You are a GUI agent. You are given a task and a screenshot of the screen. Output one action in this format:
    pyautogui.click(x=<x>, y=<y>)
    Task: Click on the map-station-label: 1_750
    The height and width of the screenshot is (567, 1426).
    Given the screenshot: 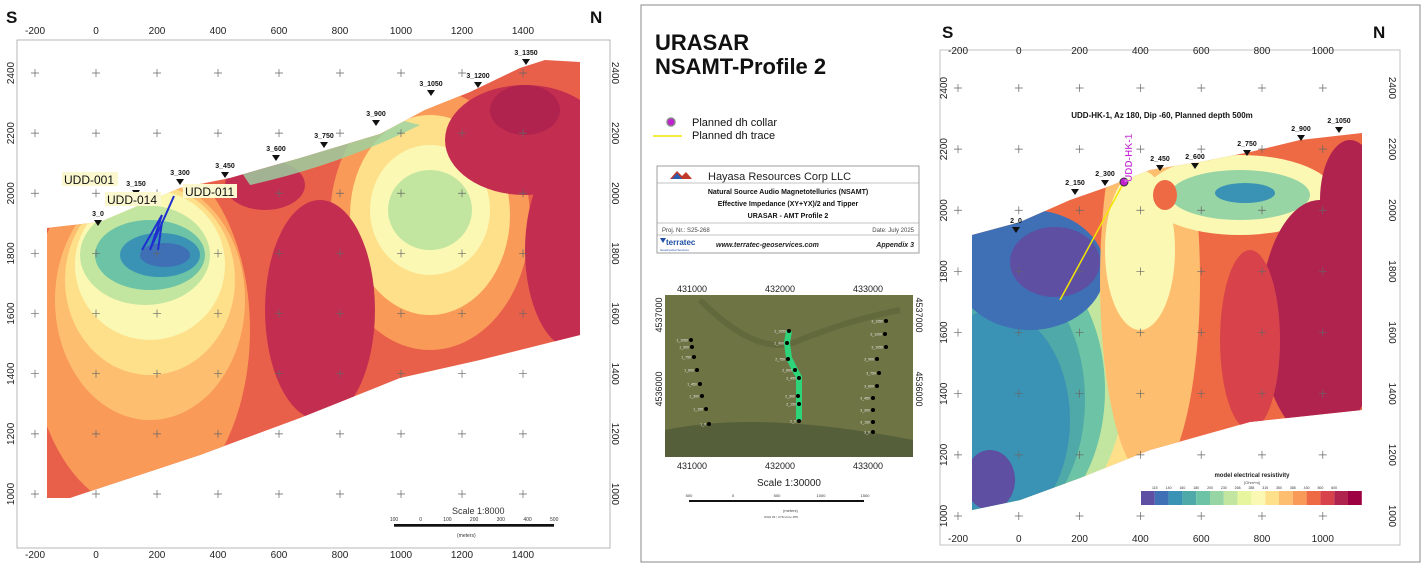 What is the action you would take?
    pyautogui.click(x=686, y=358)
    